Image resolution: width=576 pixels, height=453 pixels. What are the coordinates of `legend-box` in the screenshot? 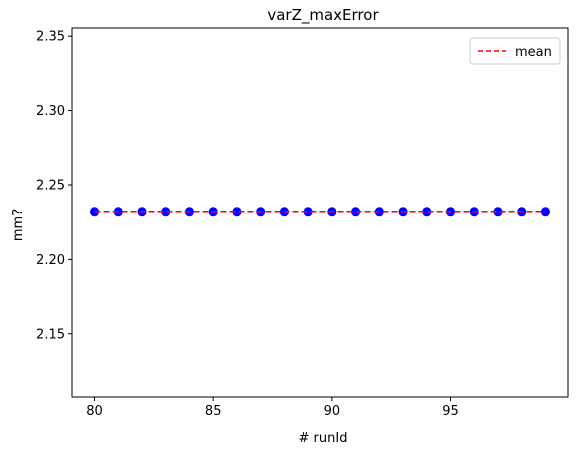 It's located at (515, 51).